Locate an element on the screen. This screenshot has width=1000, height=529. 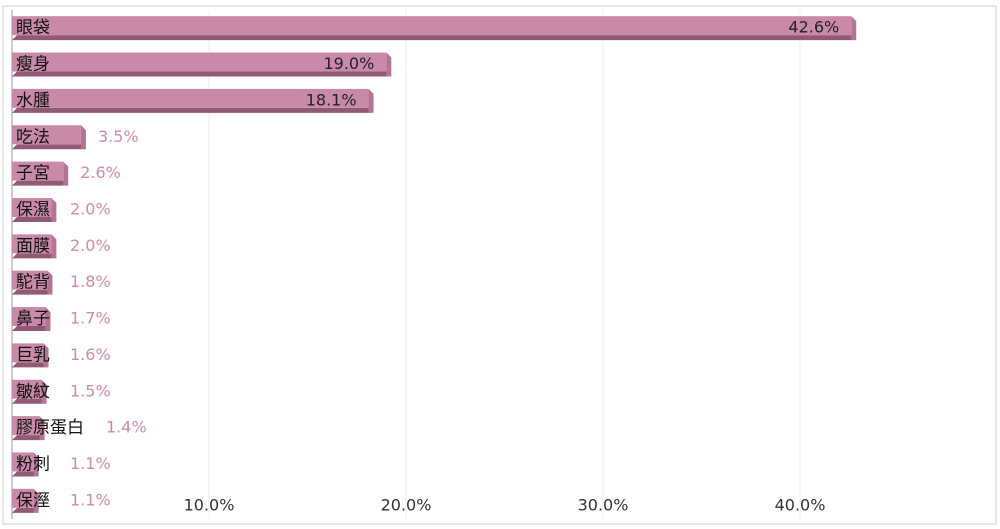
value-label: 42.6% is located at coordinates (813, 27).